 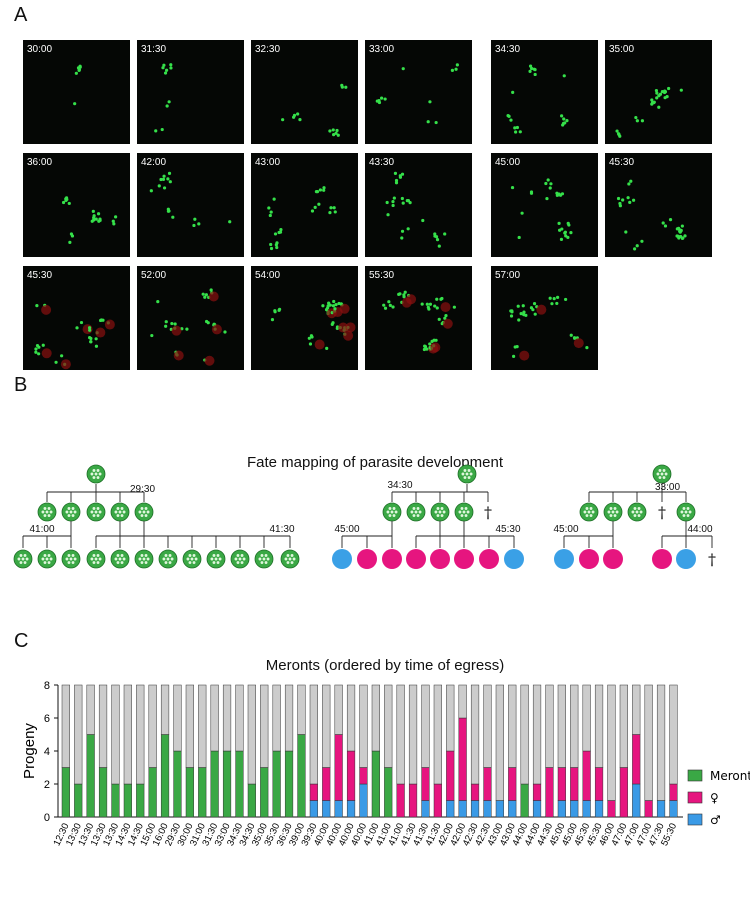 I want to click on microscopy-frame: 34:30, so click(x=544, y=92).